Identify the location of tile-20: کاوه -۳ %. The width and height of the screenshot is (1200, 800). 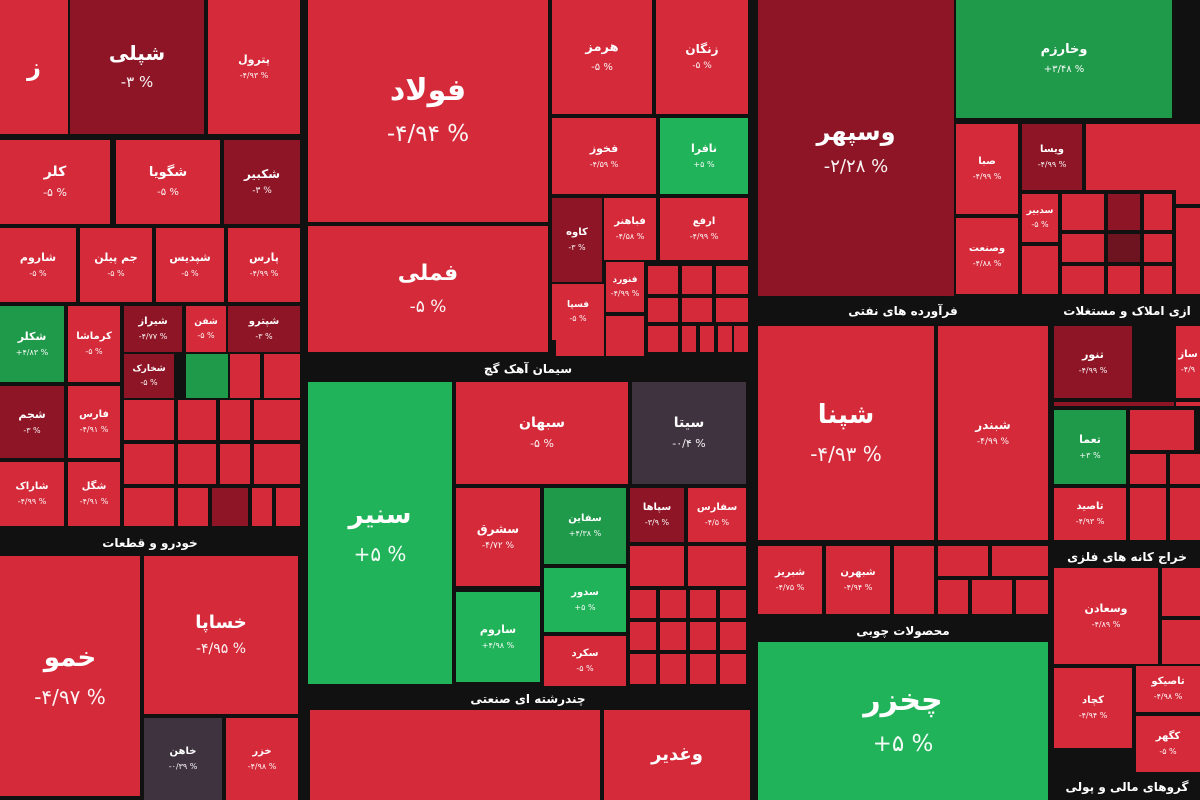
(577, 240).